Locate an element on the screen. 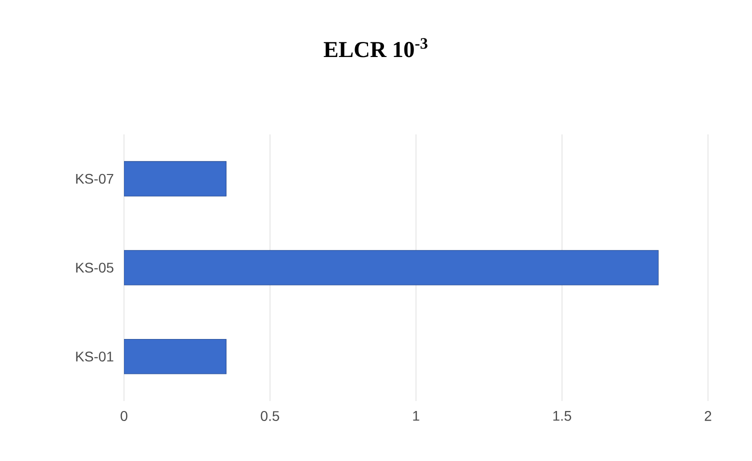  x-tick-label: 0.5 is located at coordinates (270, 416).